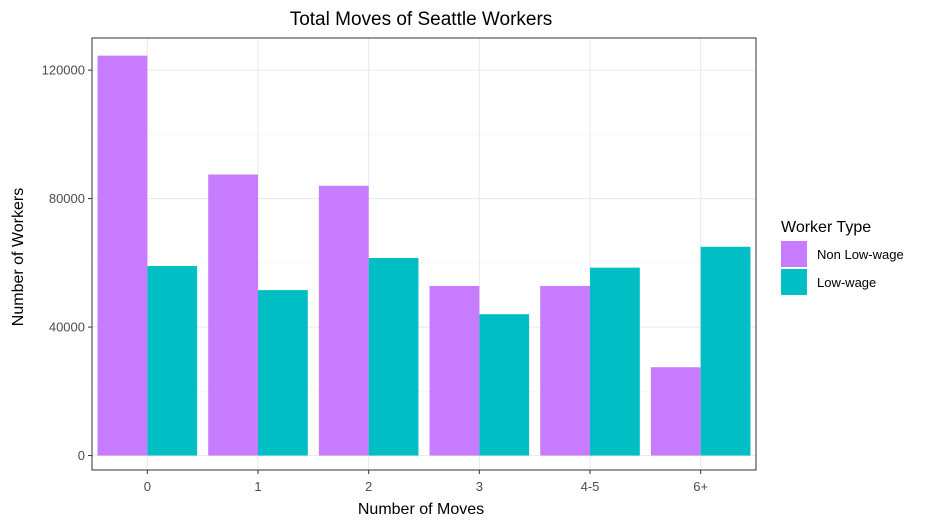 The image size is (936, 528). Describe the element at coordinates (81, 455) in the screenshot. I see `y-tick-label: 0` at that location.